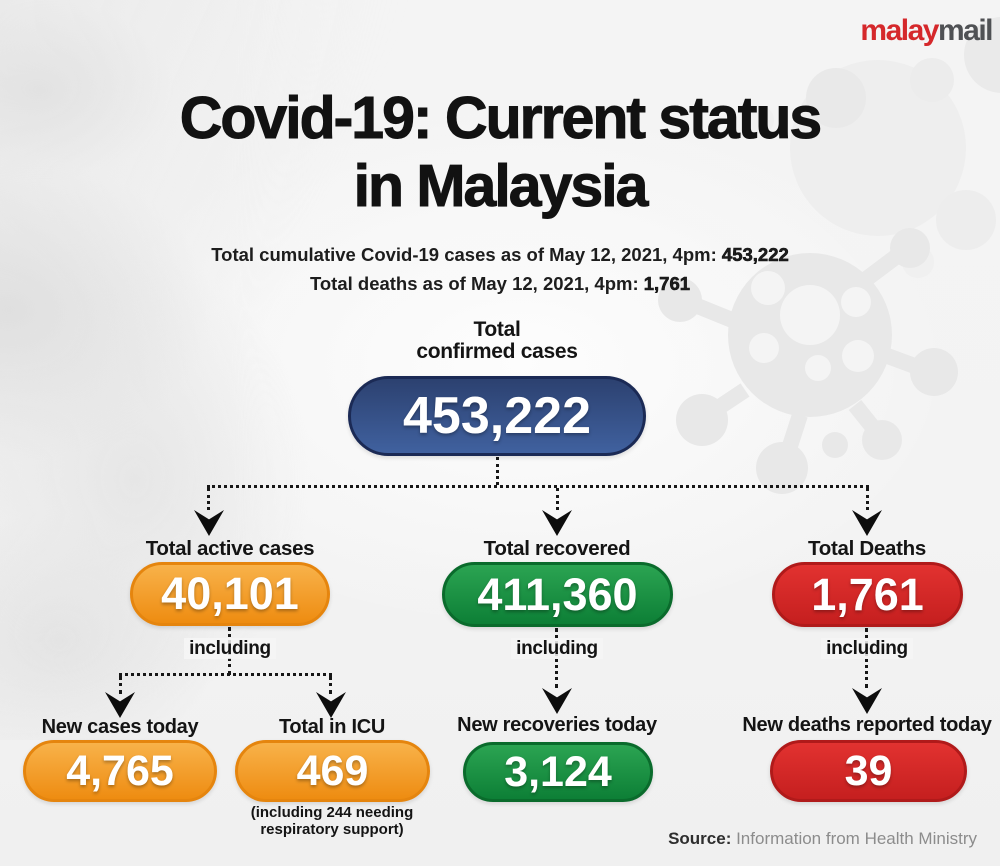 The height and width of the screenshot is (866, 1000). I want to click on logo-mail: mail, so click(965, 30).